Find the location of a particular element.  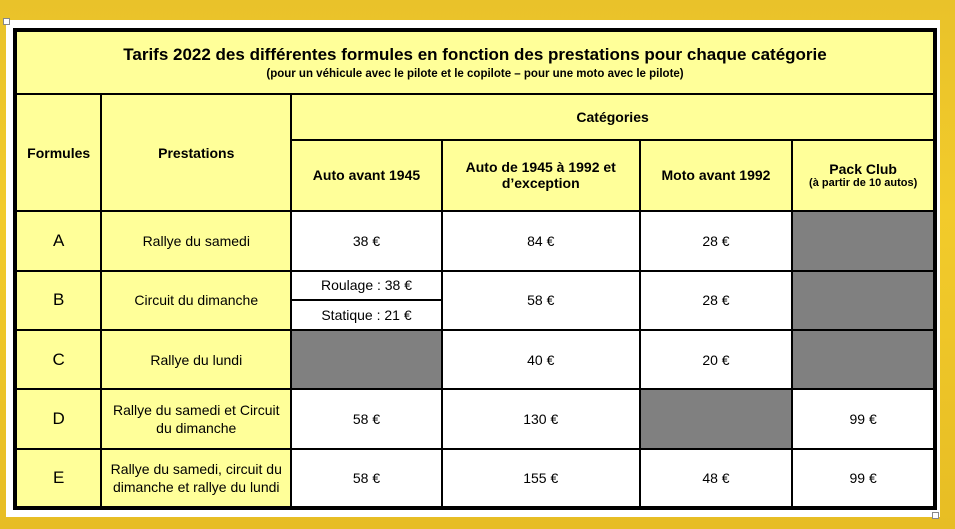

pack-club-label: Pack Club is located at coordinates (863, 169).